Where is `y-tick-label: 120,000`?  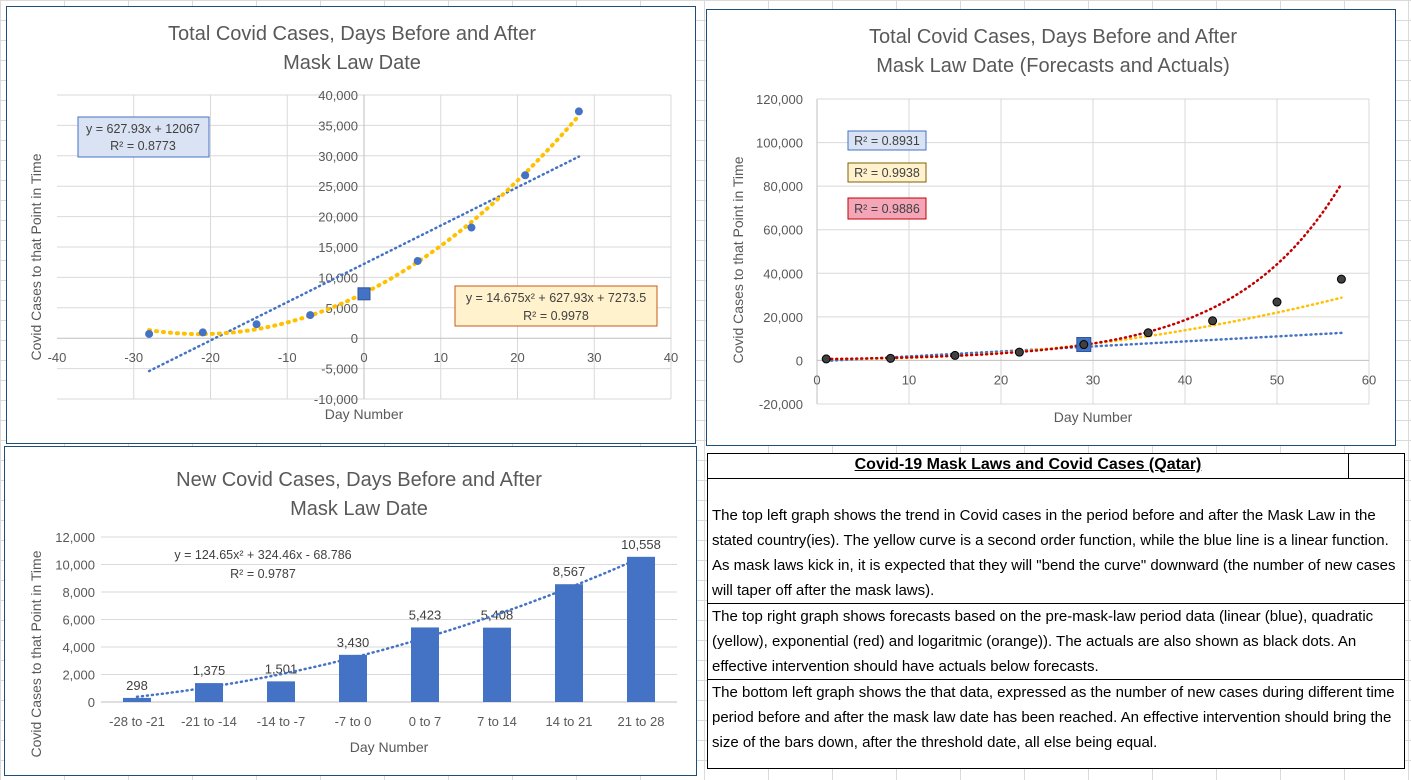
y-tick-label: 120,000 is located at coordinates (779, 99).